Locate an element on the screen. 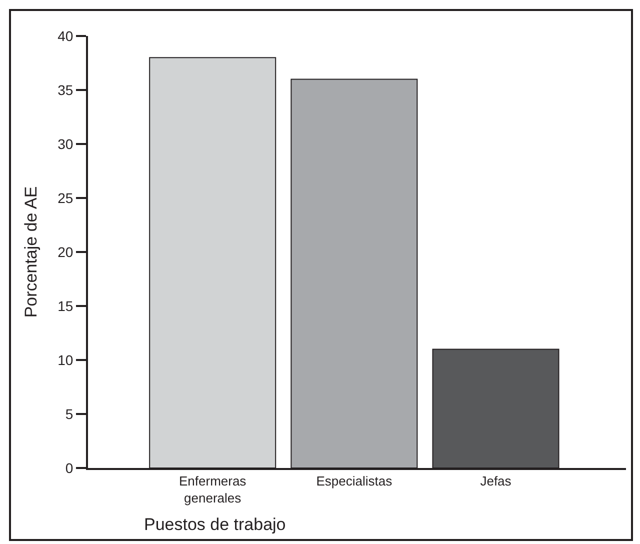 The width and height of the screenshot is (640, 544). y-tick-label: 30 is located at coordinates (66, 144).